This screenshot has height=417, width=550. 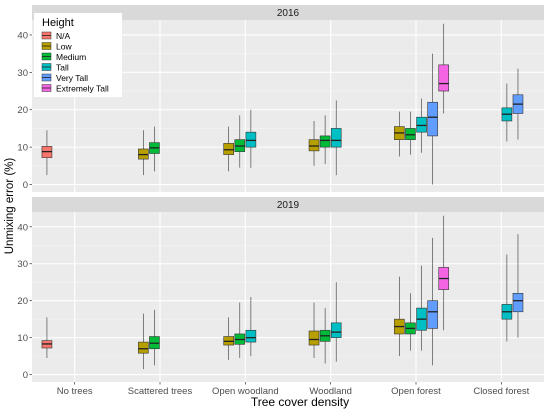 What do you see at coordinates (245, 391) in the screenshot?
I see `x-tick-label: Open woodland` at bounding box center [245, 391].